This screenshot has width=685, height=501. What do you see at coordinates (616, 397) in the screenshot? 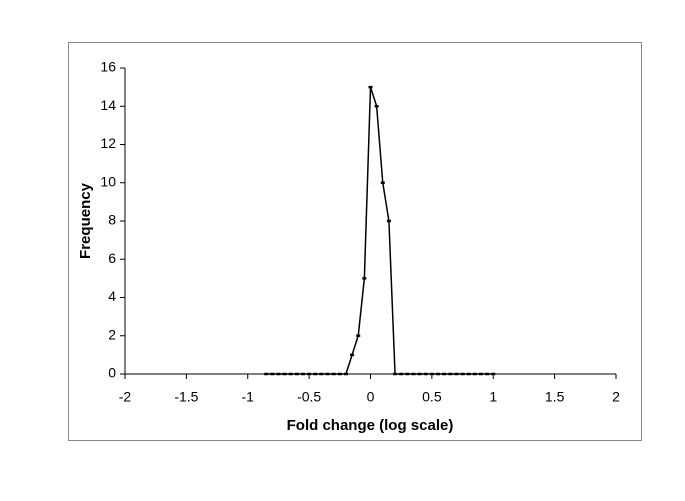
I see `x-tick-label: 2` at bounding box center [616, 397].